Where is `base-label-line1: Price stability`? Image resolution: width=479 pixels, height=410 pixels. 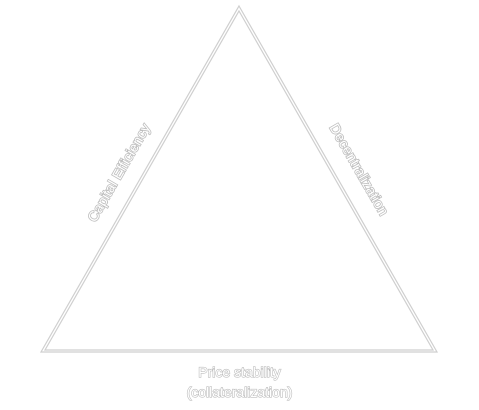 base-label-line1: Price stability is located at coordinates (240, 371).